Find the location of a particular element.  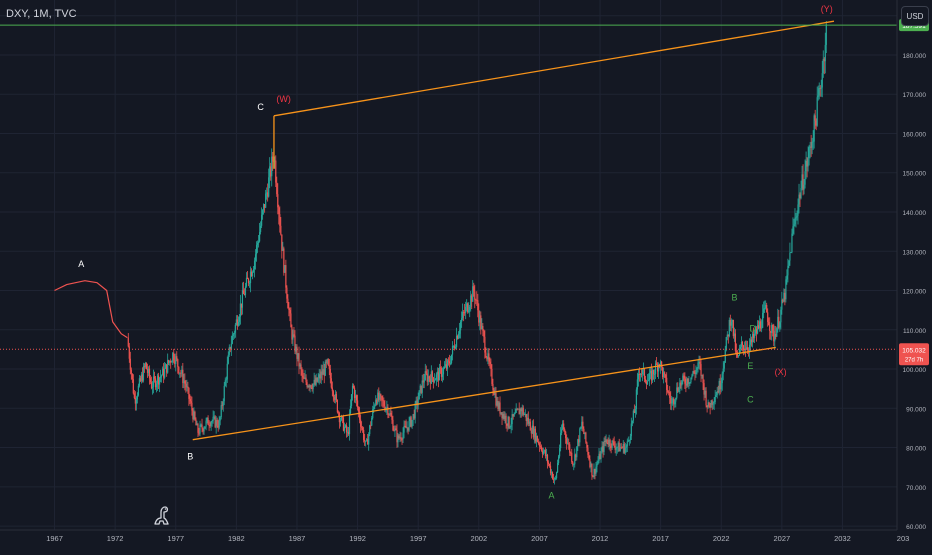

countdown-label: 27d 7h is located at coordinates (914, 360).